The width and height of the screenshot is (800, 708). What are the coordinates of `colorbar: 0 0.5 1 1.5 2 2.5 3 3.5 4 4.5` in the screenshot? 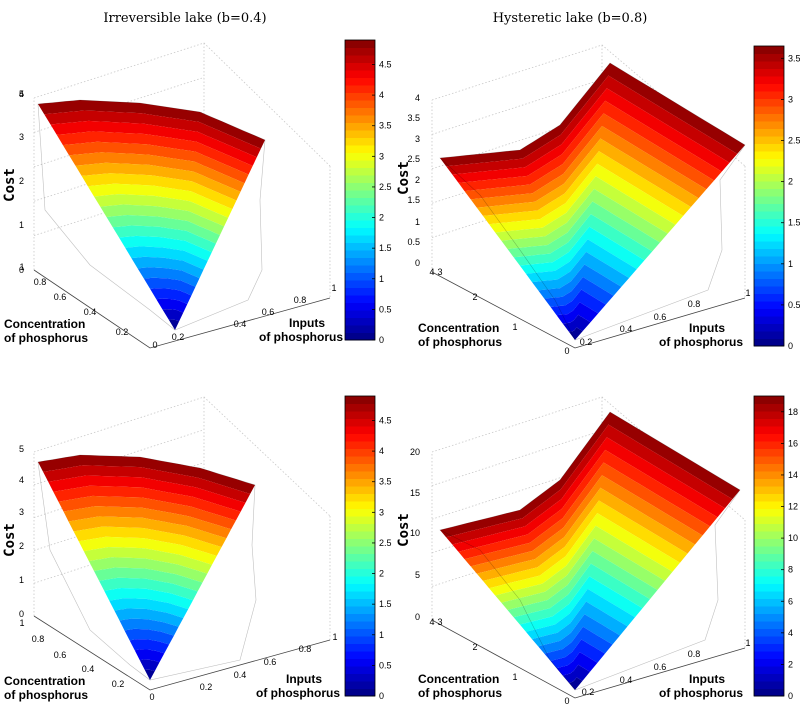 It's located at (368, 192).